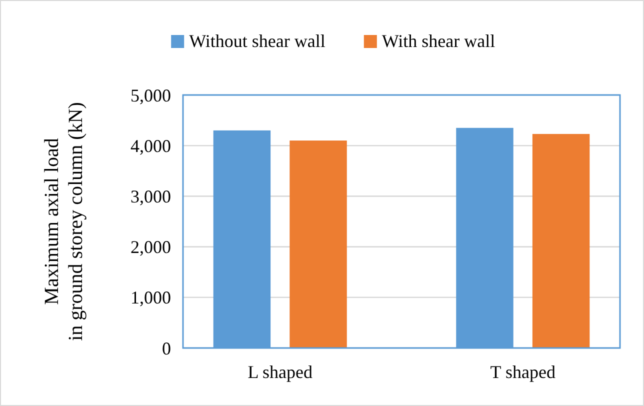 The height and width of the screenshot is (406, 644). I want to click on legend-label: With shear wall, so click(439, 41).